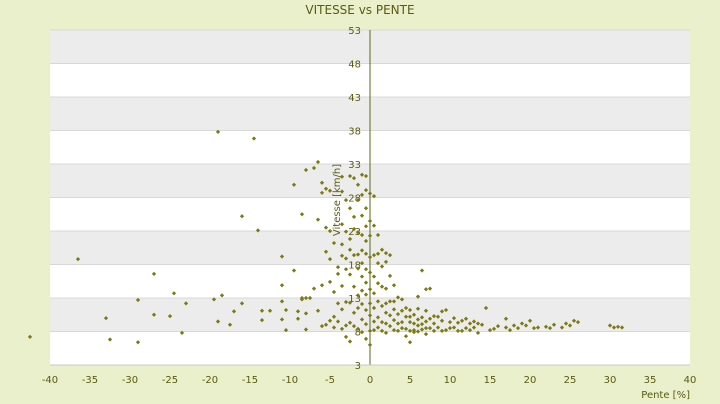  Describe the element at coordinates (50, 380) in the screenshot. I see `x-tick-label: -40` at that location.